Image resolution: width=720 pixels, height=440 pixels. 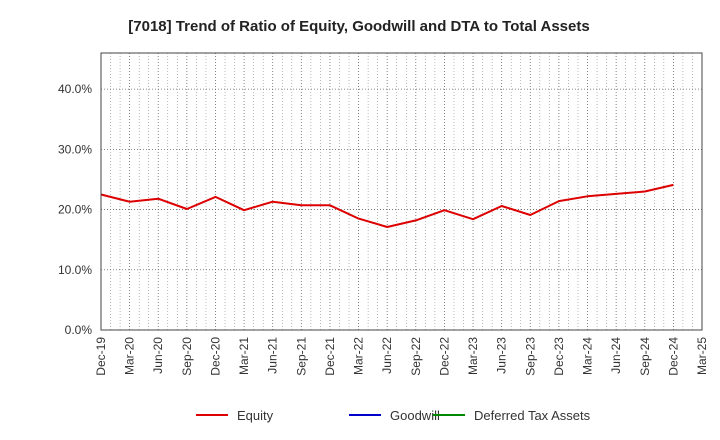 I want to click on y-tick-label: 20.0%, so click(x=75, y=210).